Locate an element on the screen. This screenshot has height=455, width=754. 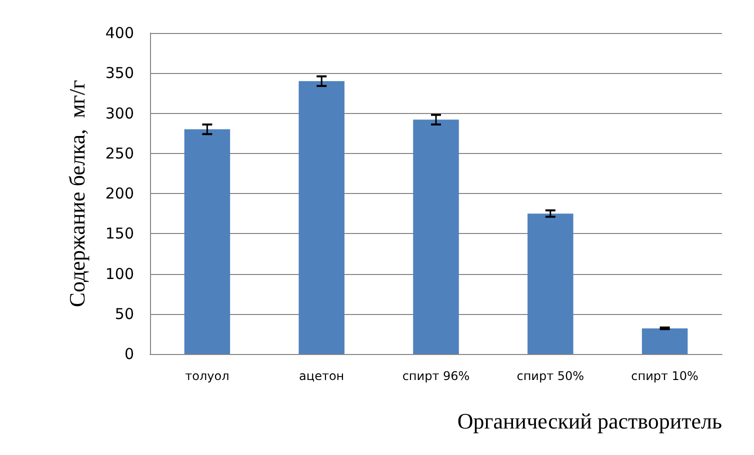
y-tick-label: 300 is located at coordinates (119, 113).